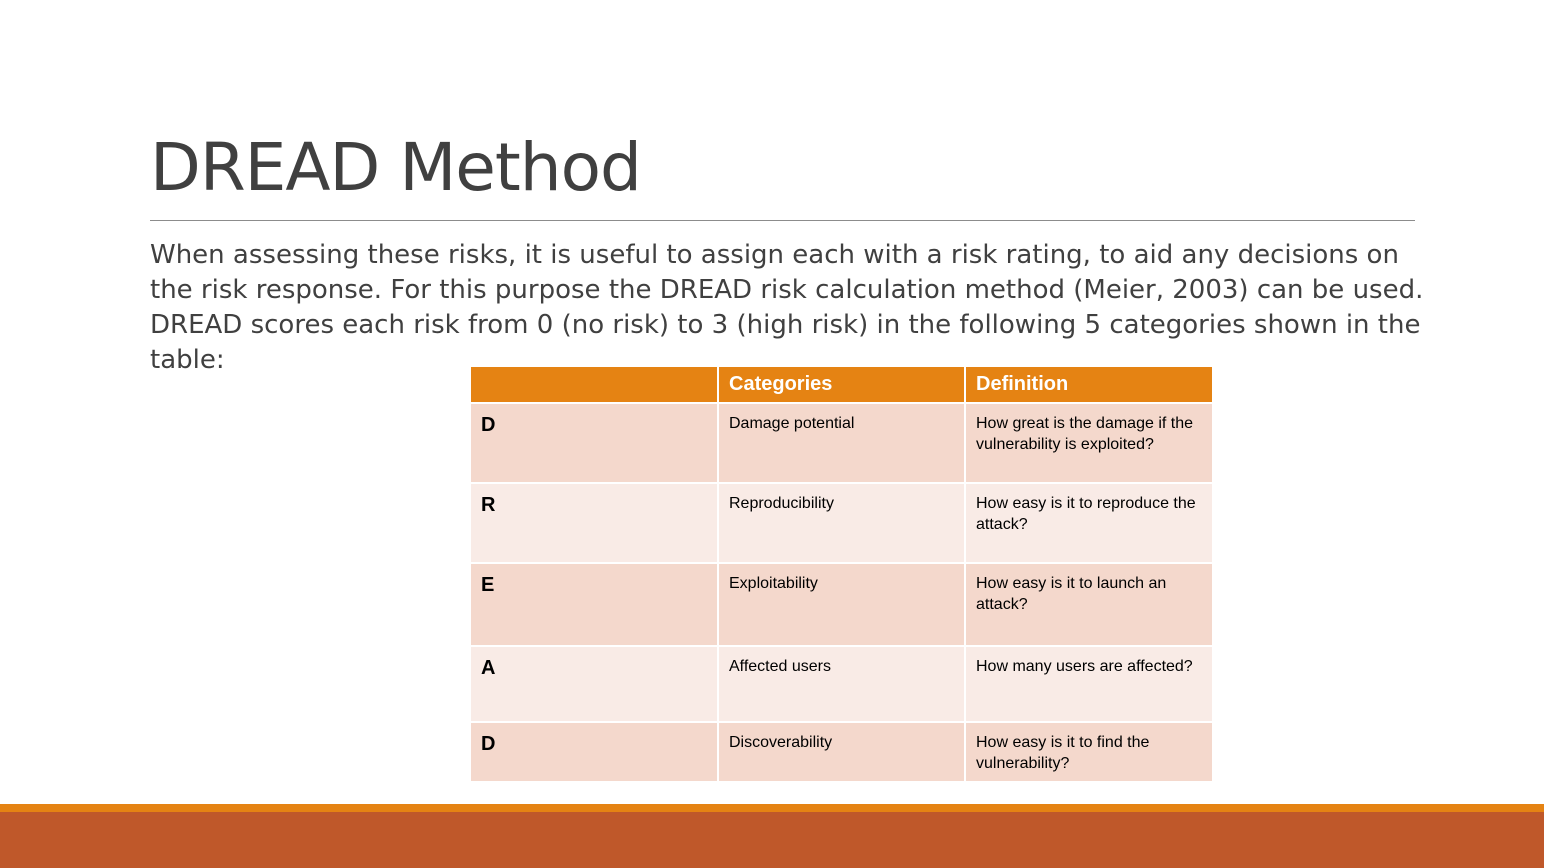 The height and width of the screenshot is (868, 1544). What do you see at coordinates (396, 167) in the screenshot?
I see `slide-title: DREAD Method` at bounding box center [396, 167].